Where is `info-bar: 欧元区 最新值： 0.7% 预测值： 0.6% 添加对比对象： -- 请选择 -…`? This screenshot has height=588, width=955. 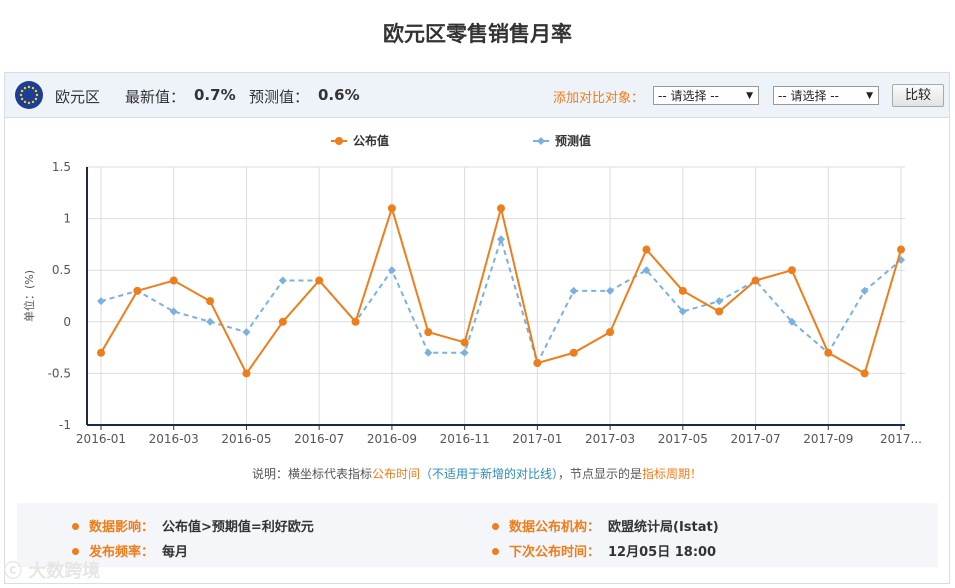
info-bar: 欧元区 最新值： 0.7% 预测值： 0.6% 添加对比对象： -- 请选择 -… is located at coordinates (477, 95).